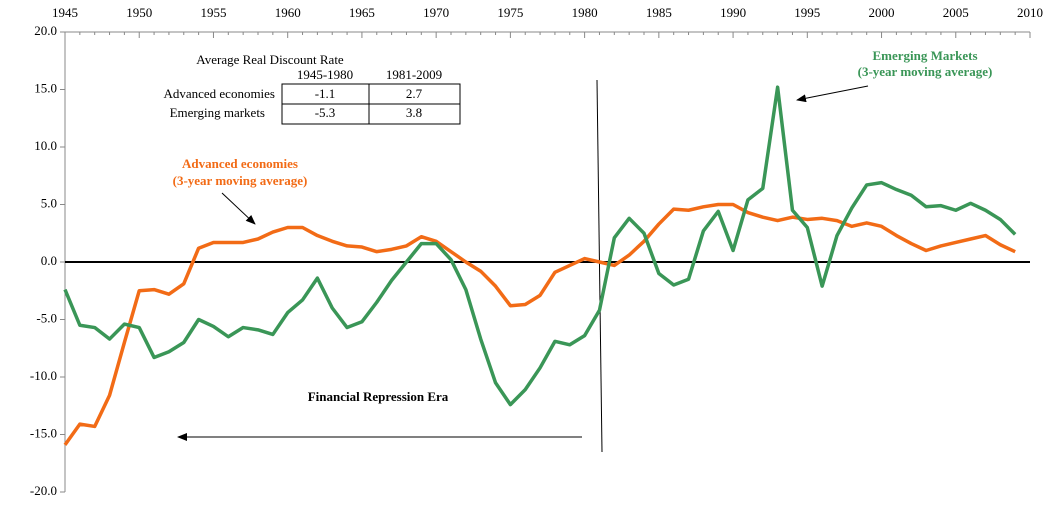 The image size is (1057, 506). I want to click on table-cell: 3.8, so click(414, 112).